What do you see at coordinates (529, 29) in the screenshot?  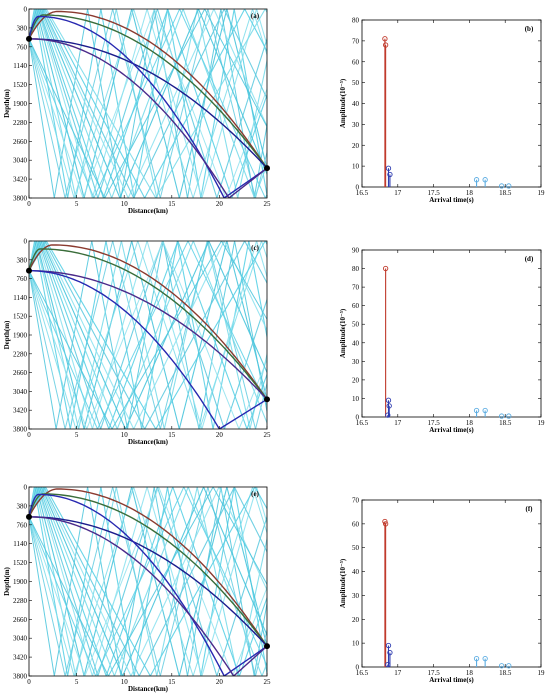 I see `panel-label: (b)` at bounding box center [529, 29].